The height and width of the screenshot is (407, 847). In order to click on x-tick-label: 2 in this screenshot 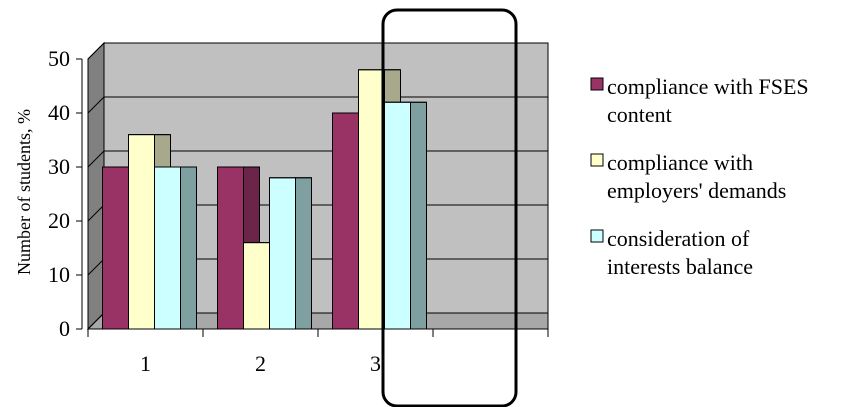, I will do `click(260, 363)`.